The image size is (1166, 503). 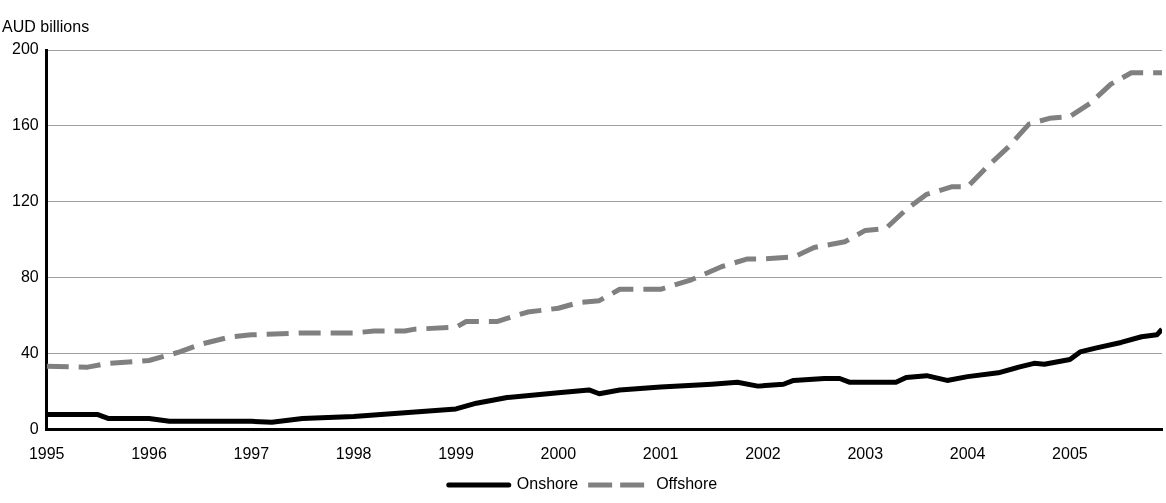 I want to click on y-axis-title: AUD billions, so click(x=46, y=27).